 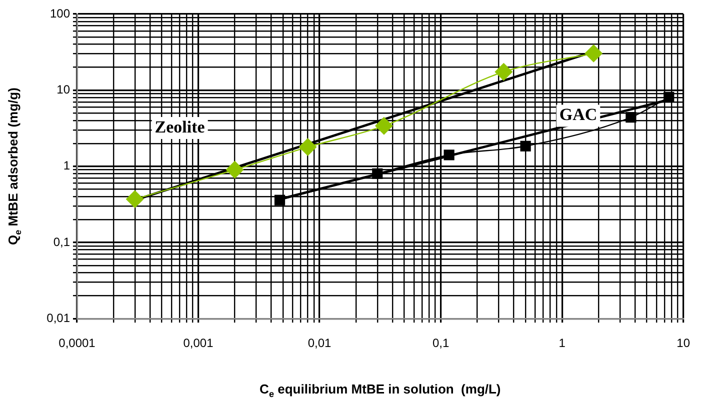 I want to click on y-axis-title: Qe MtBE adsorbed (mg/g), so click(x=15, y=167).